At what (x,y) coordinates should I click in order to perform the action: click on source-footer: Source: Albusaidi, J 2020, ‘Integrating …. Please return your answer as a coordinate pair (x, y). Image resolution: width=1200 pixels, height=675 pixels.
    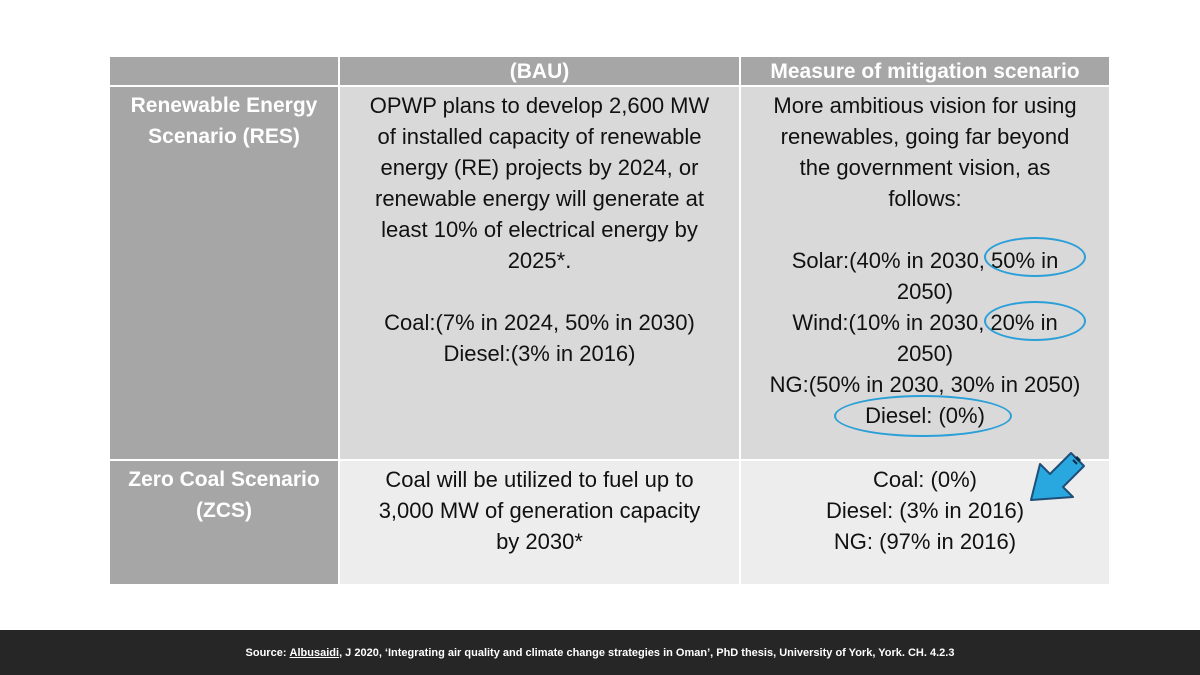
    Looking at the image, I should click on (600, 652).